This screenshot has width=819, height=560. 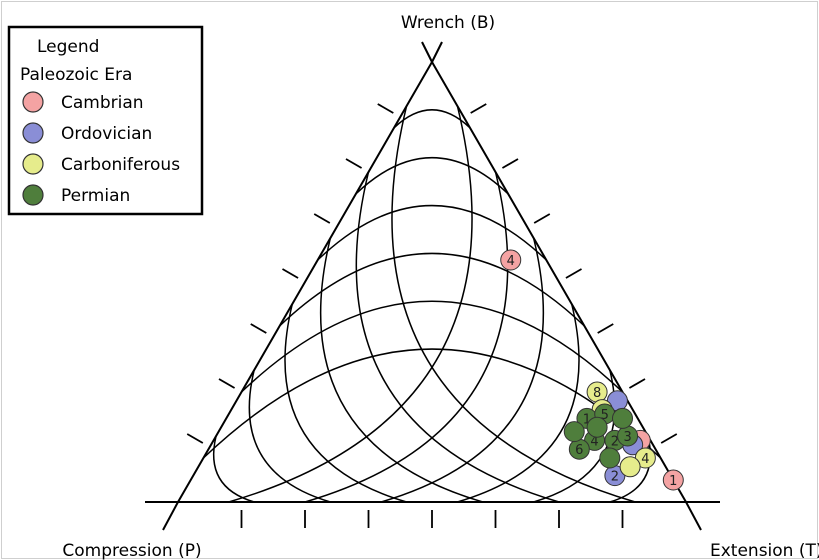 What do you see at coordinates (106, 134) in the screenshot?
I see `legend-label: Ordovician` at bounding box center [106, 134].